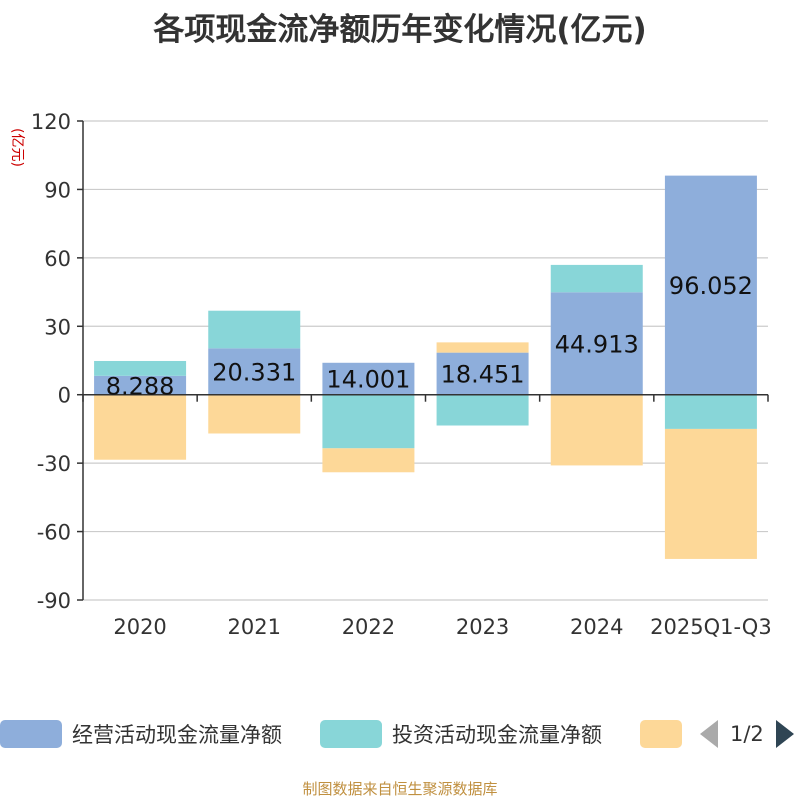 The image size is (800, 800). Describe the element at coordinates (429, 336) in the screenshot. I see `data-labels: 8.288 20.331 14.001 18.451 44.913 96.052` at that location.